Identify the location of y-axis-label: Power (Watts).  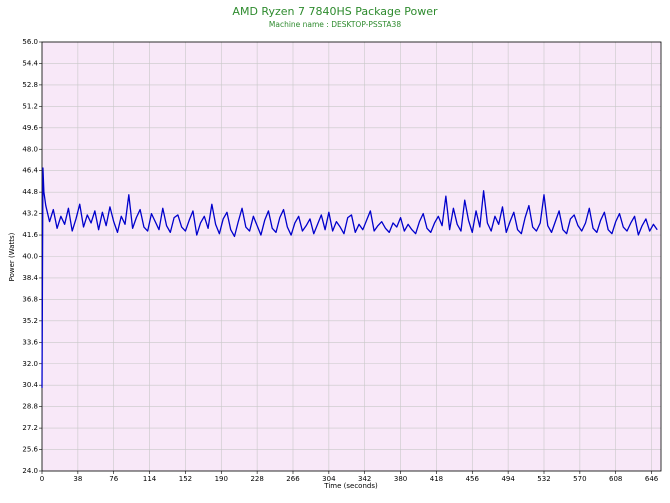
(12, 256).